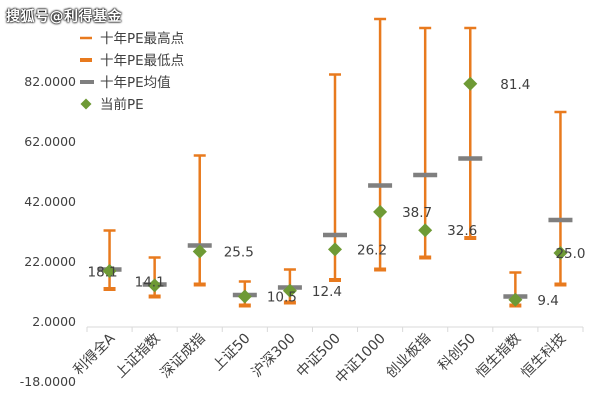  Describe the element at coordinates (138, 356) in the screenshot. I see `category-label: 上证指数` at that location.